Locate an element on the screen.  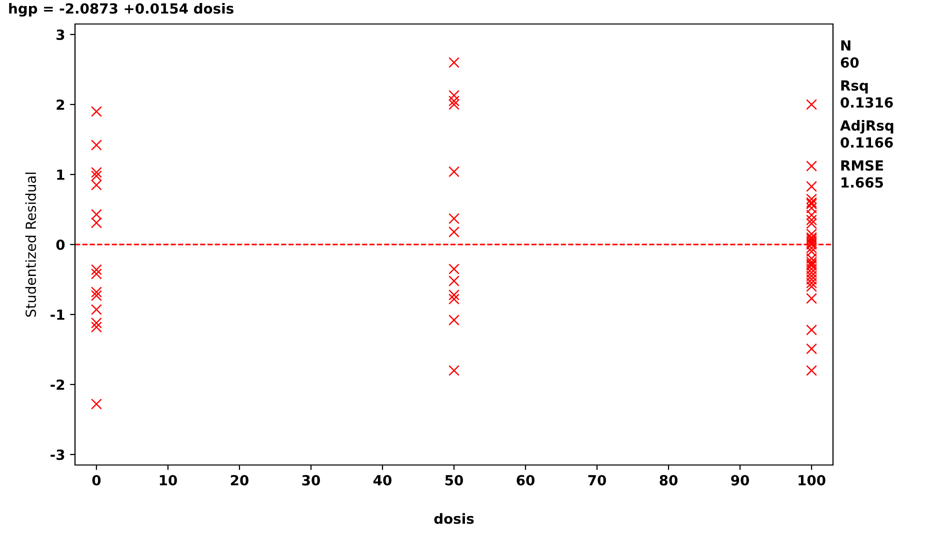
y-tick-label: 1 is located at coordinates (60, 175).